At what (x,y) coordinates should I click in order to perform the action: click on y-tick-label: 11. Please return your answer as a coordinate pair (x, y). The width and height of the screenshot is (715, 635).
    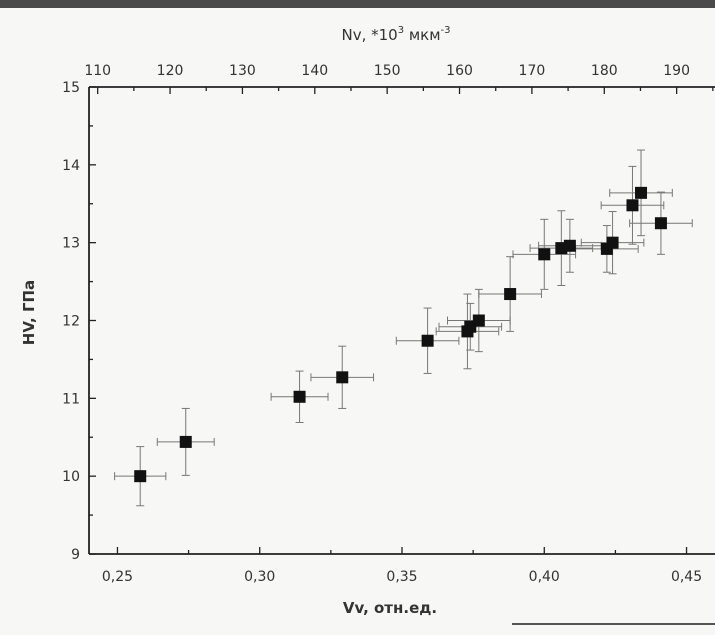
    Looking at the image, I should click on (71, 399).